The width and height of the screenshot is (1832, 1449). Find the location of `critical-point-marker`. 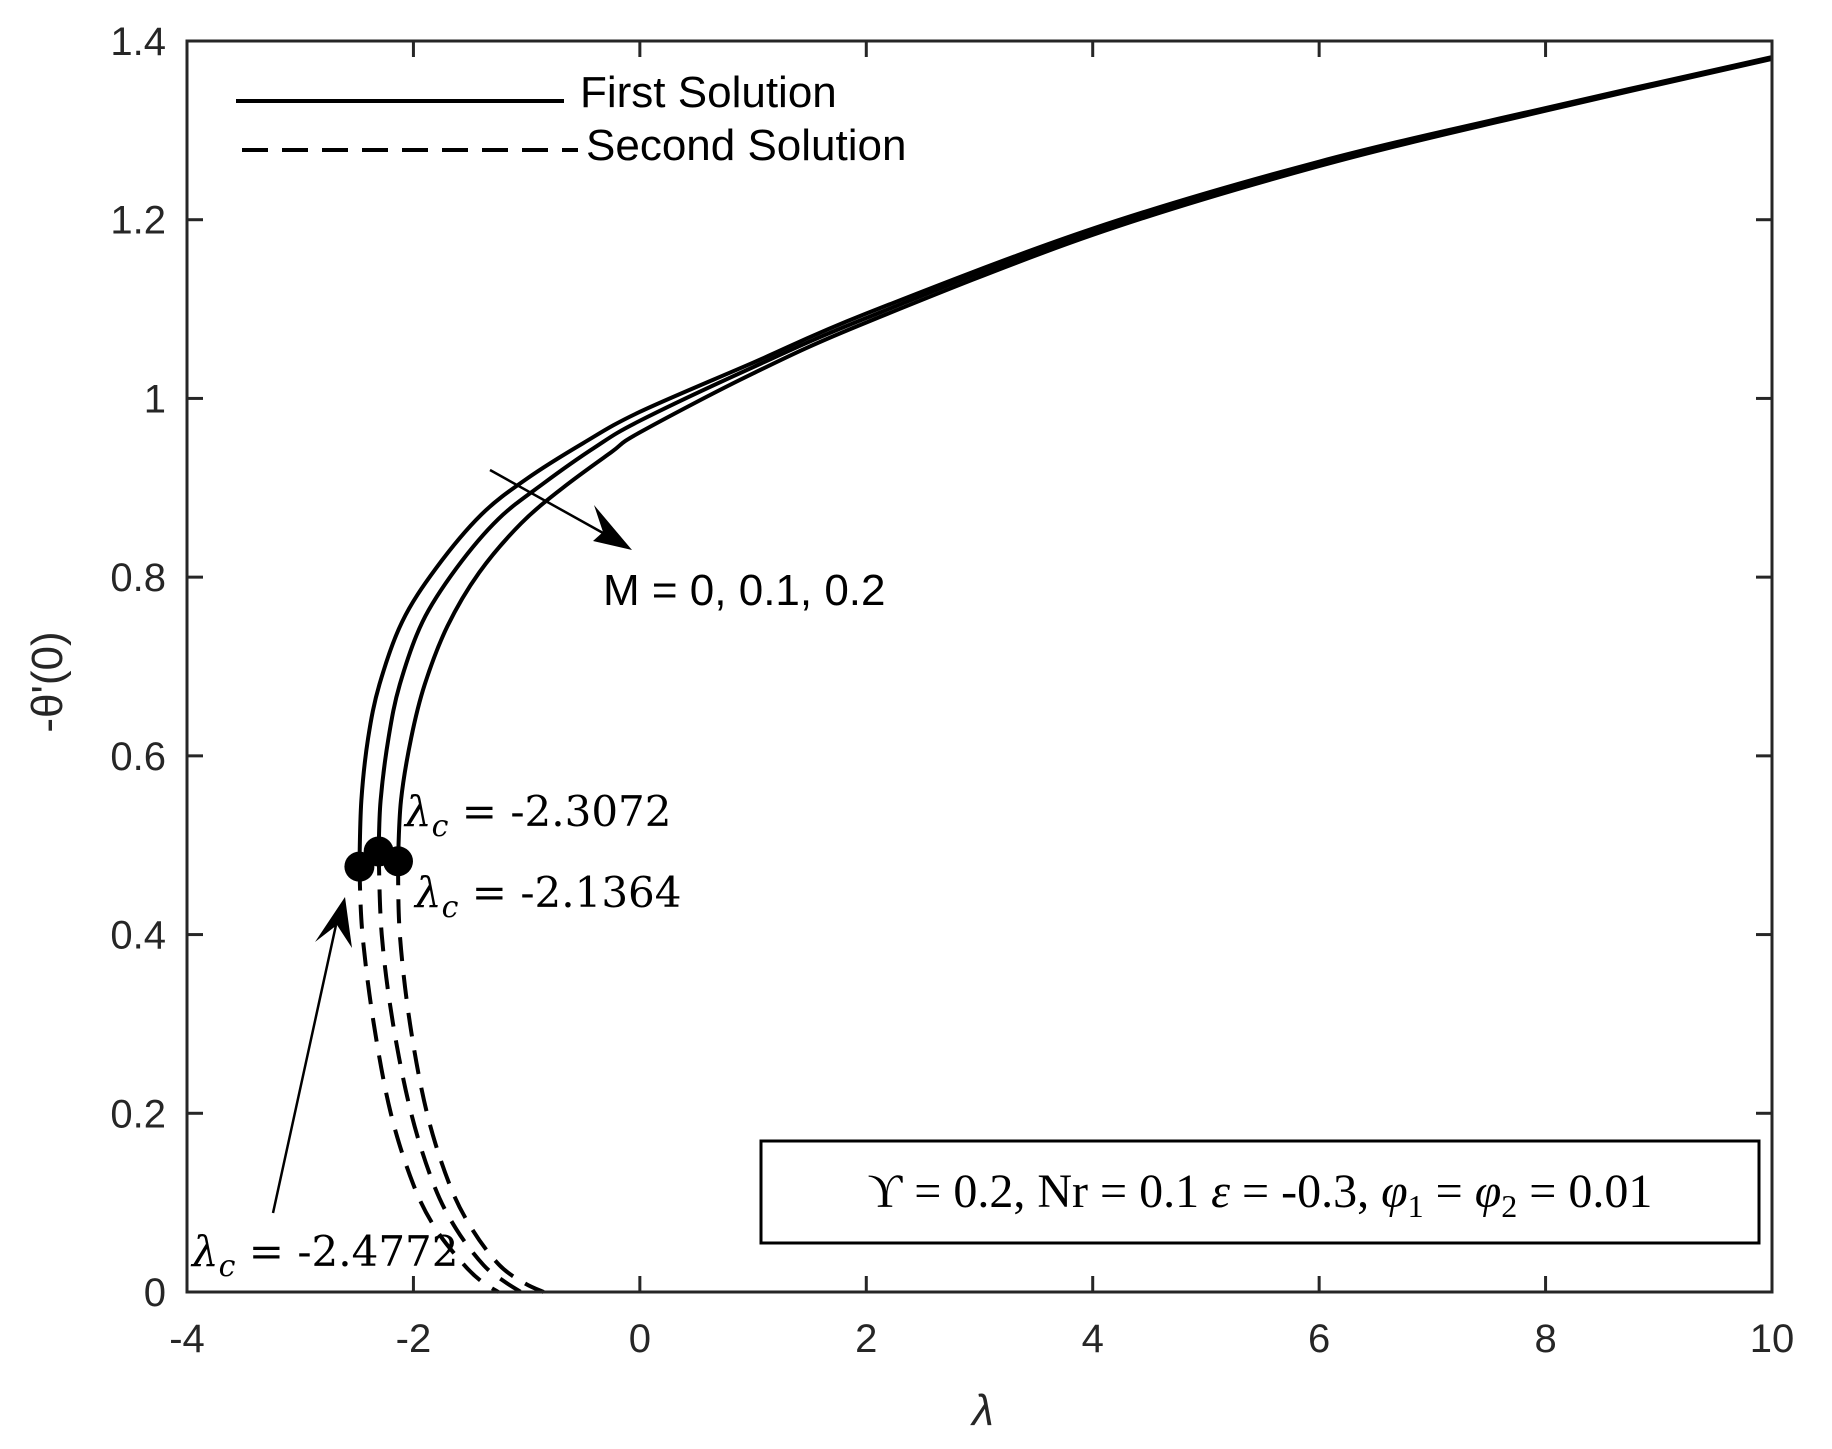

critical-point-marker is located at coordinates (397, 861).